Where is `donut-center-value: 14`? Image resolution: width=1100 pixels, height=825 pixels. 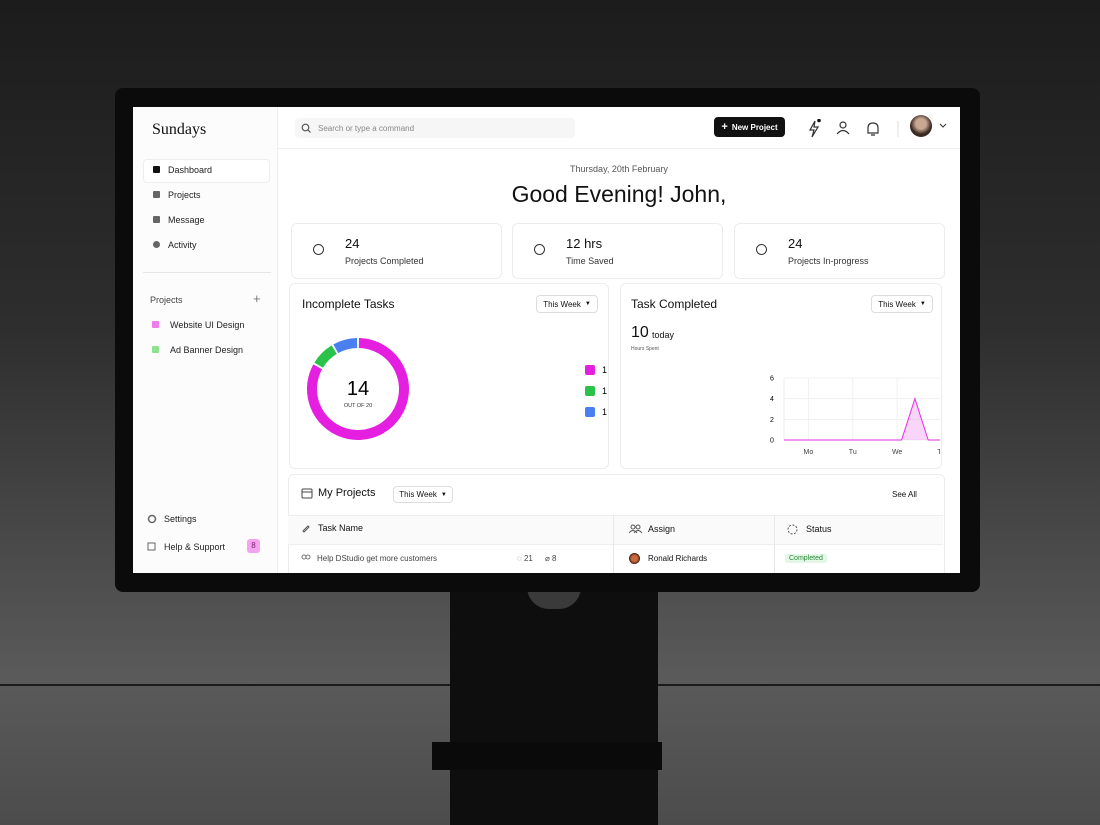 donut-center-value: 14 is located at coordinates (358, 389).